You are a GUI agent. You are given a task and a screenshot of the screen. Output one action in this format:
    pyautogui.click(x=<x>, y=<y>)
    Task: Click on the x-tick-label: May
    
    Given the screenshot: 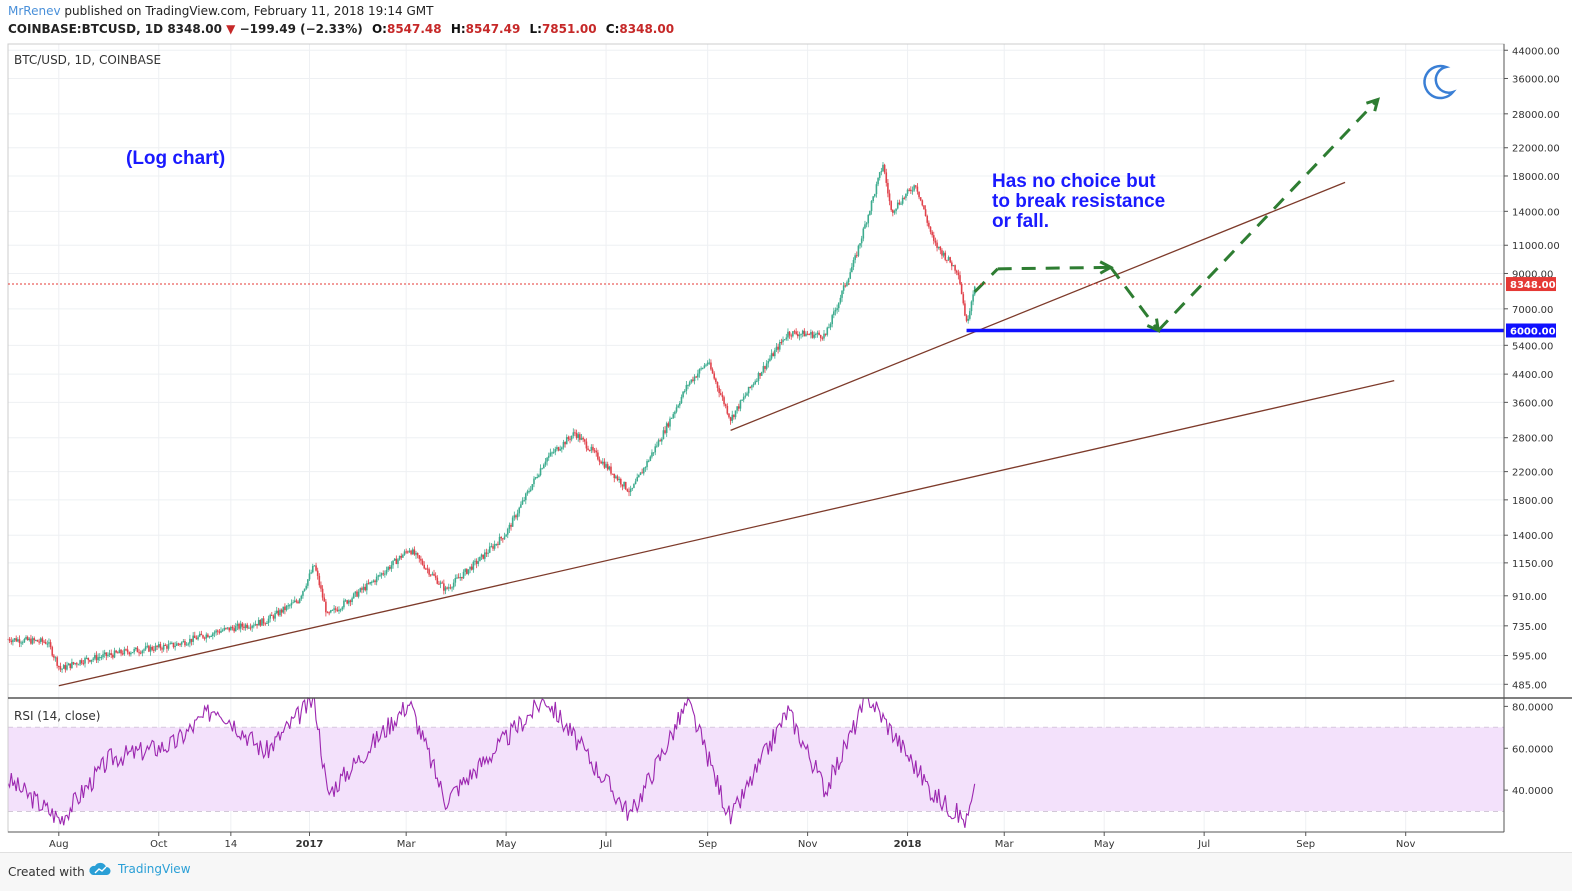 What is the action you would take?
    pyautogui.click(x=1104, y=844)
    